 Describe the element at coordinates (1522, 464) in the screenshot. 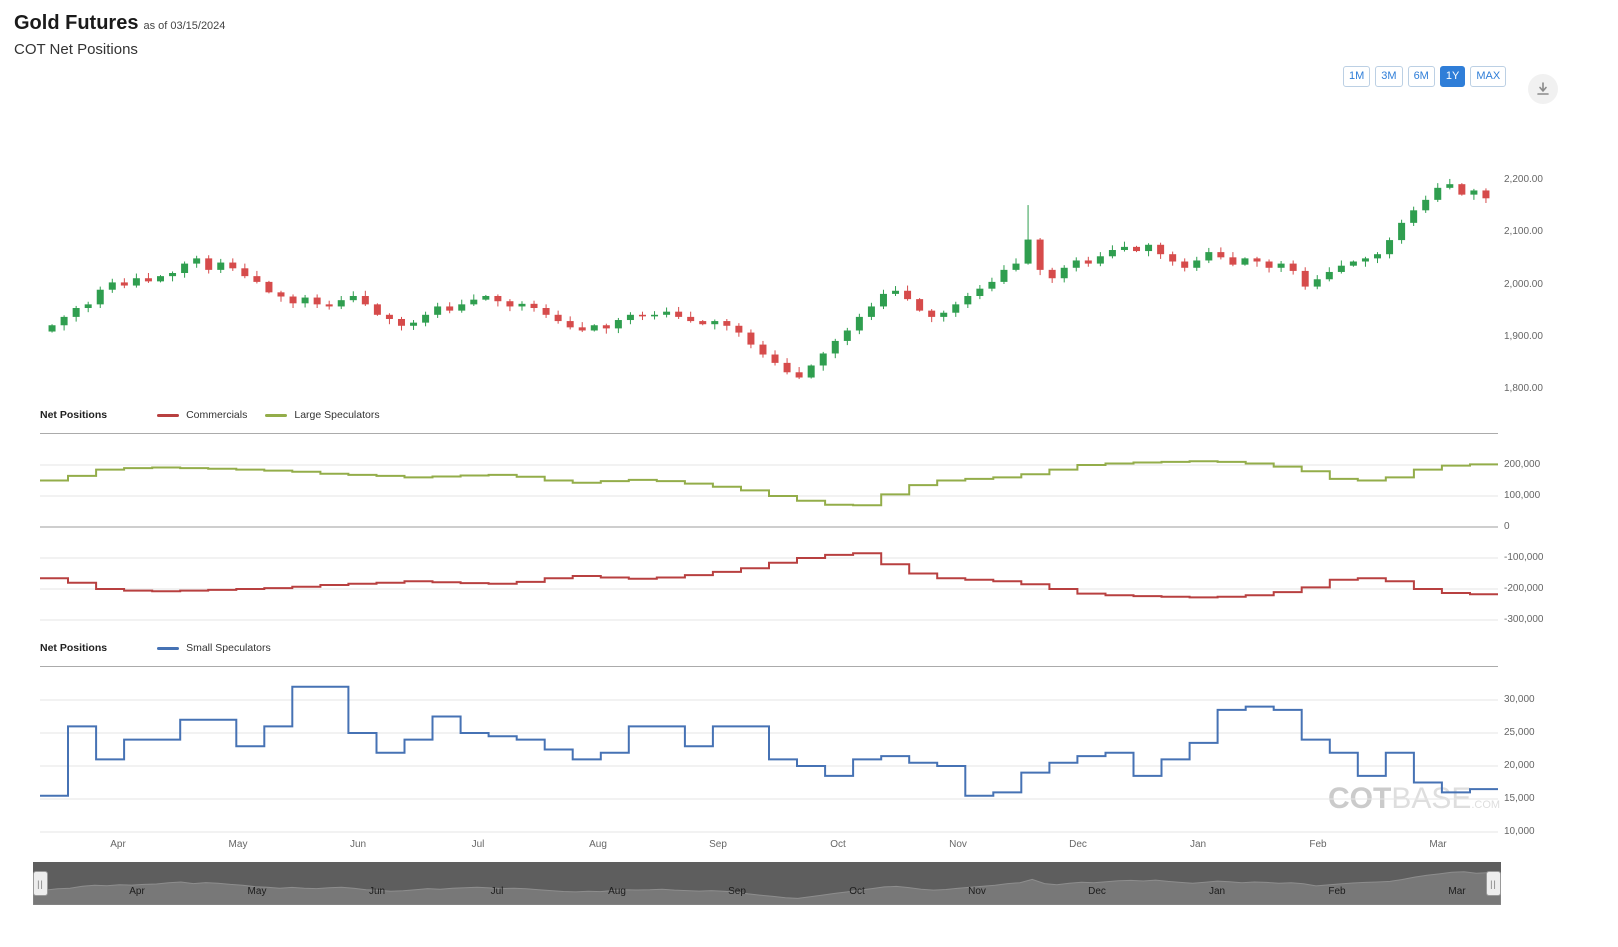

I see `y-axis-label: 200,000` at that location.